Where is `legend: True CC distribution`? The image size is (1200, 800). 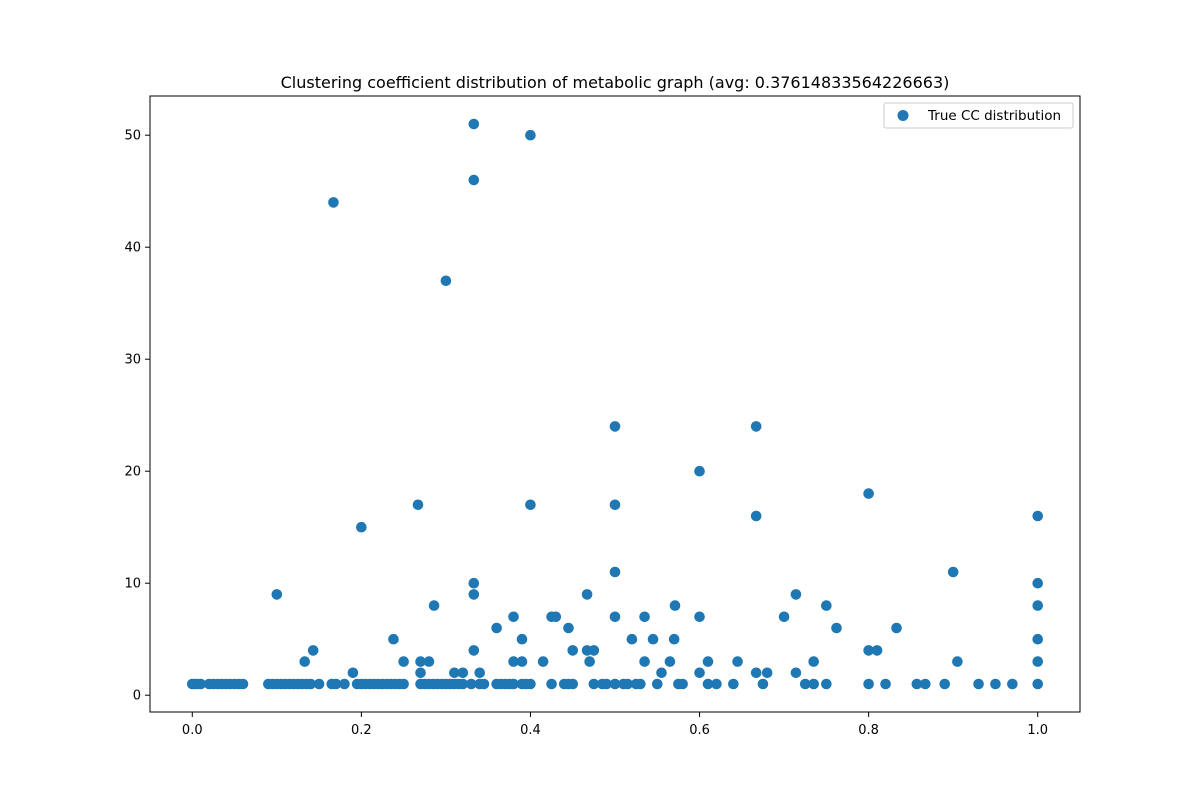 legend: True CC distribution is located at coordinates (978, 115).